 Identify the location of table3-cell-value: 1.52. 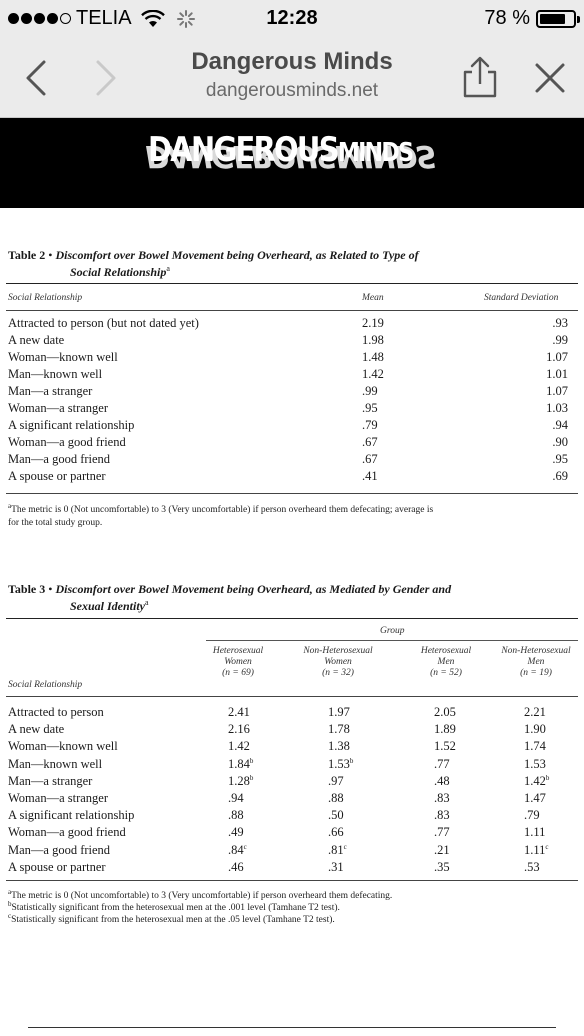
(445, 746).